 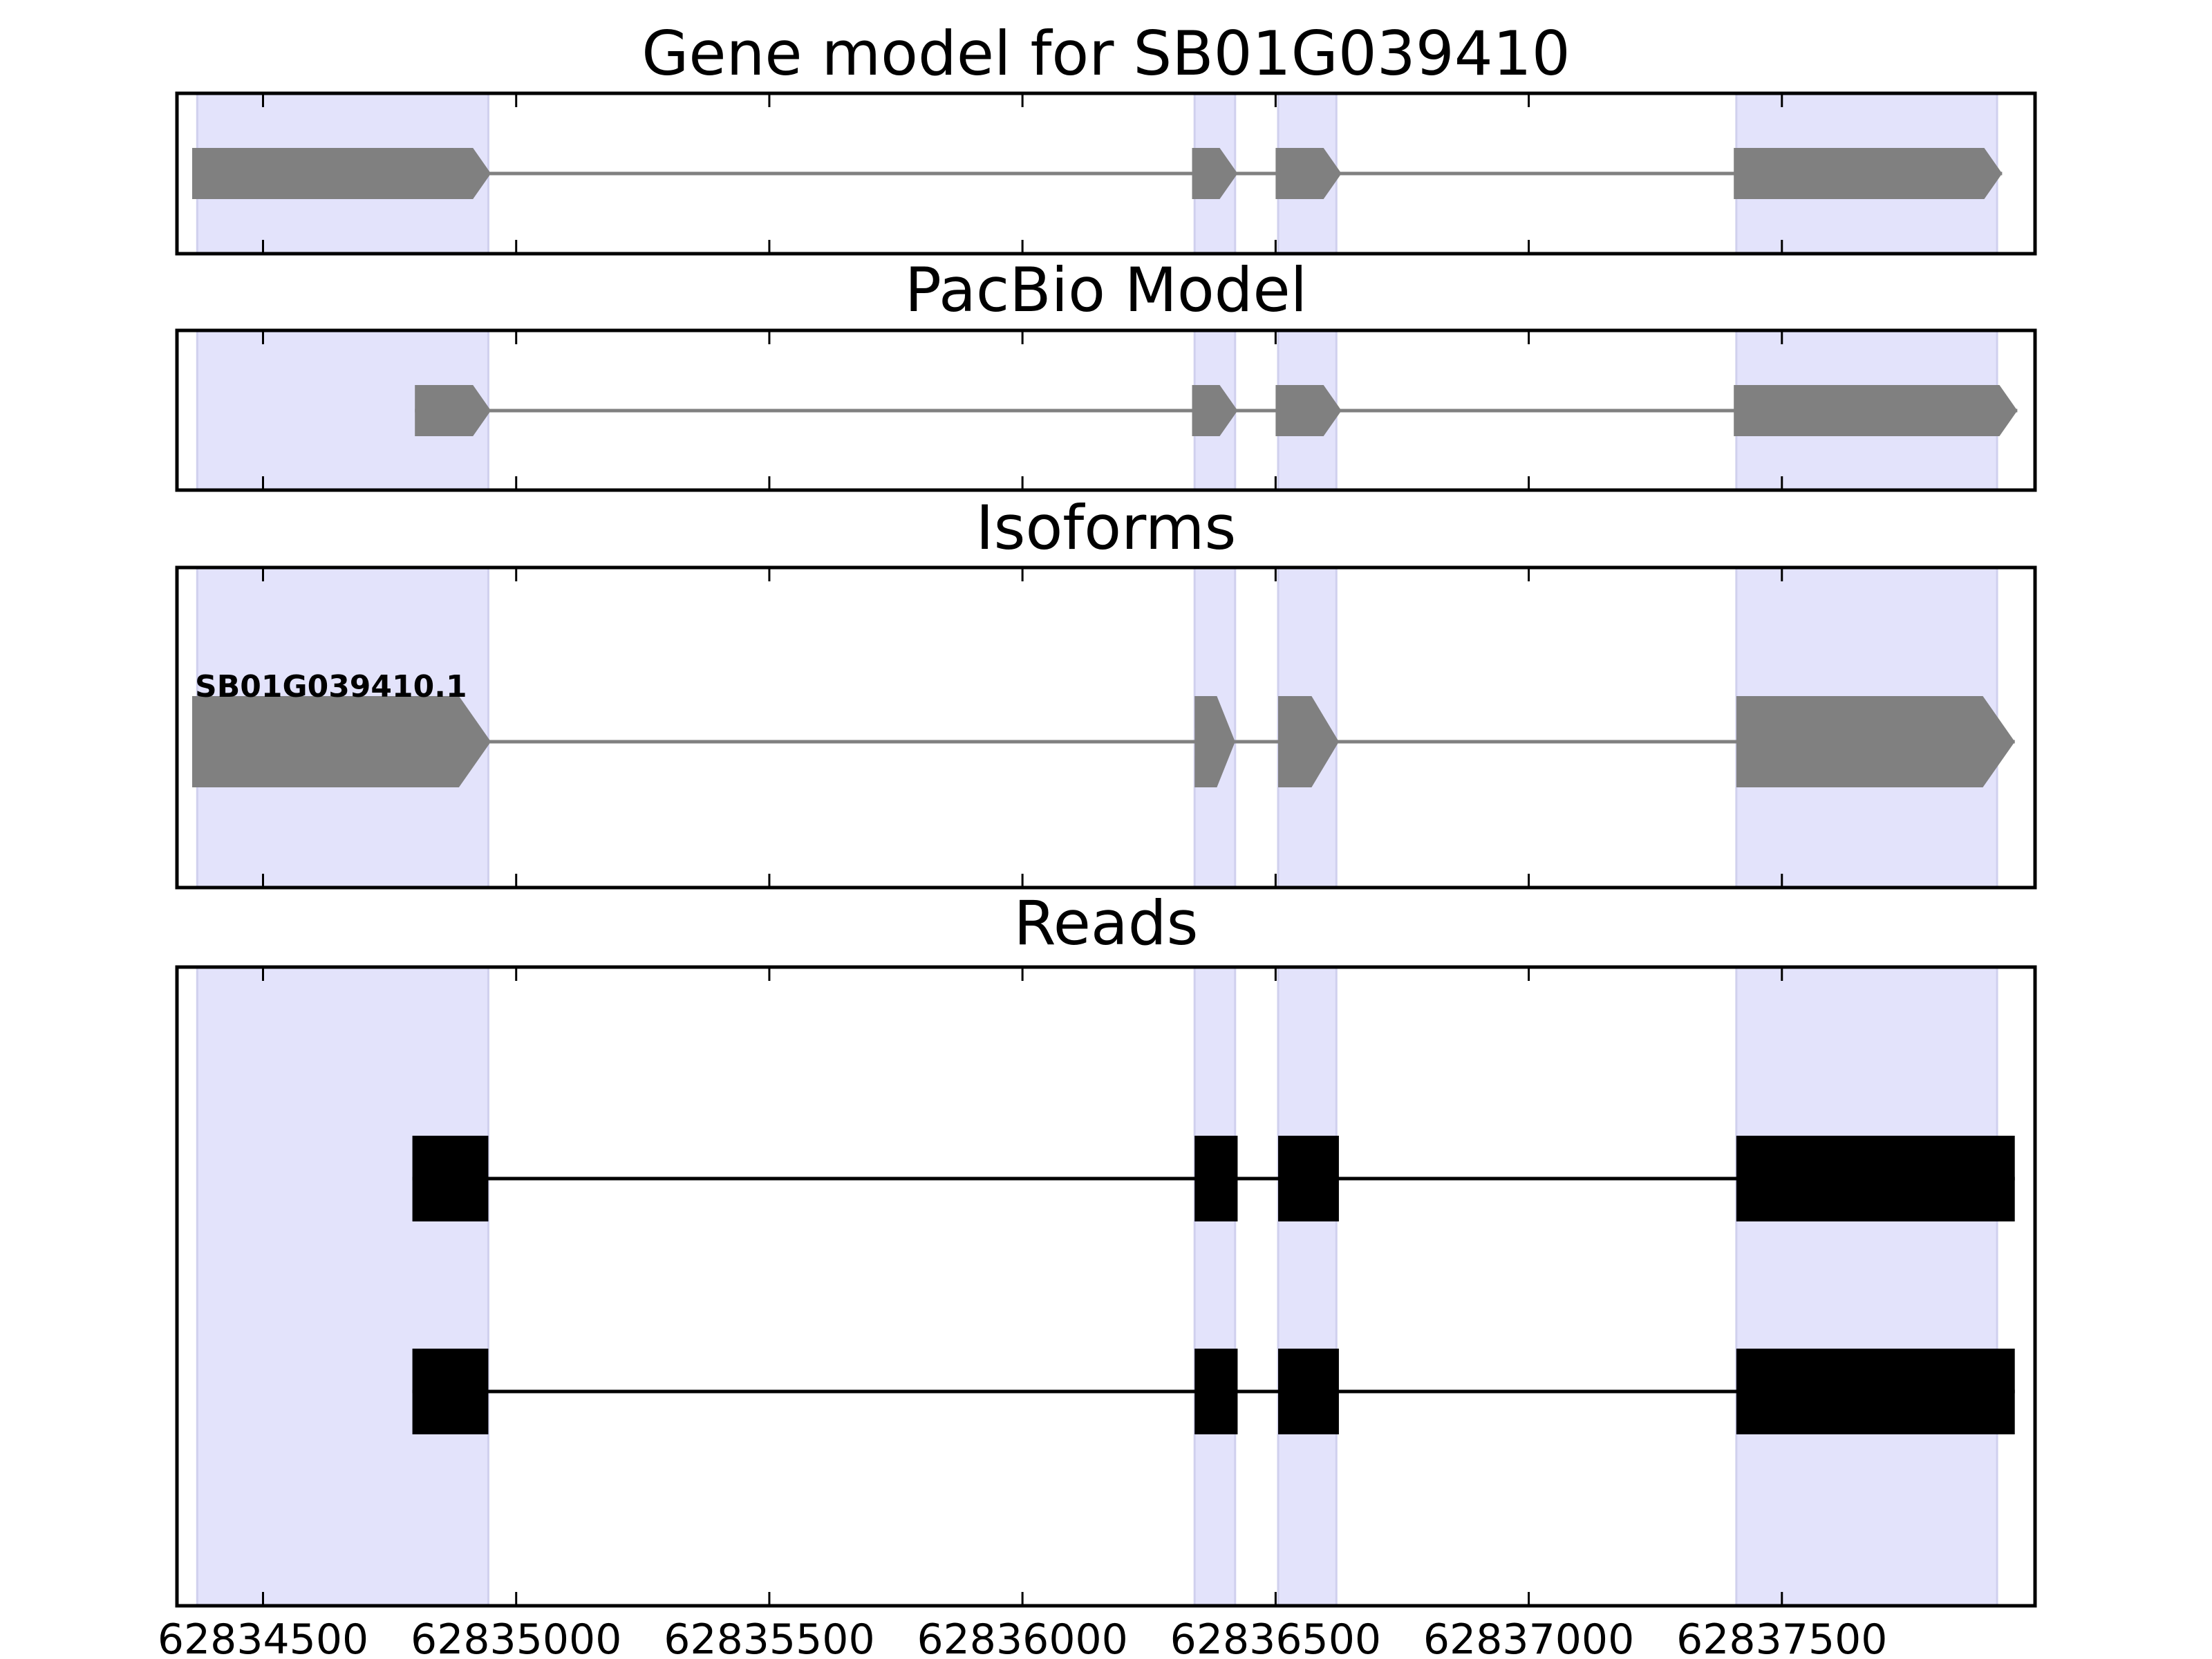 What do you see at coordinates (263, 1637) in the screenshot?
I see `x-tick-label: 62834500` at bounding box center [263, 1637].